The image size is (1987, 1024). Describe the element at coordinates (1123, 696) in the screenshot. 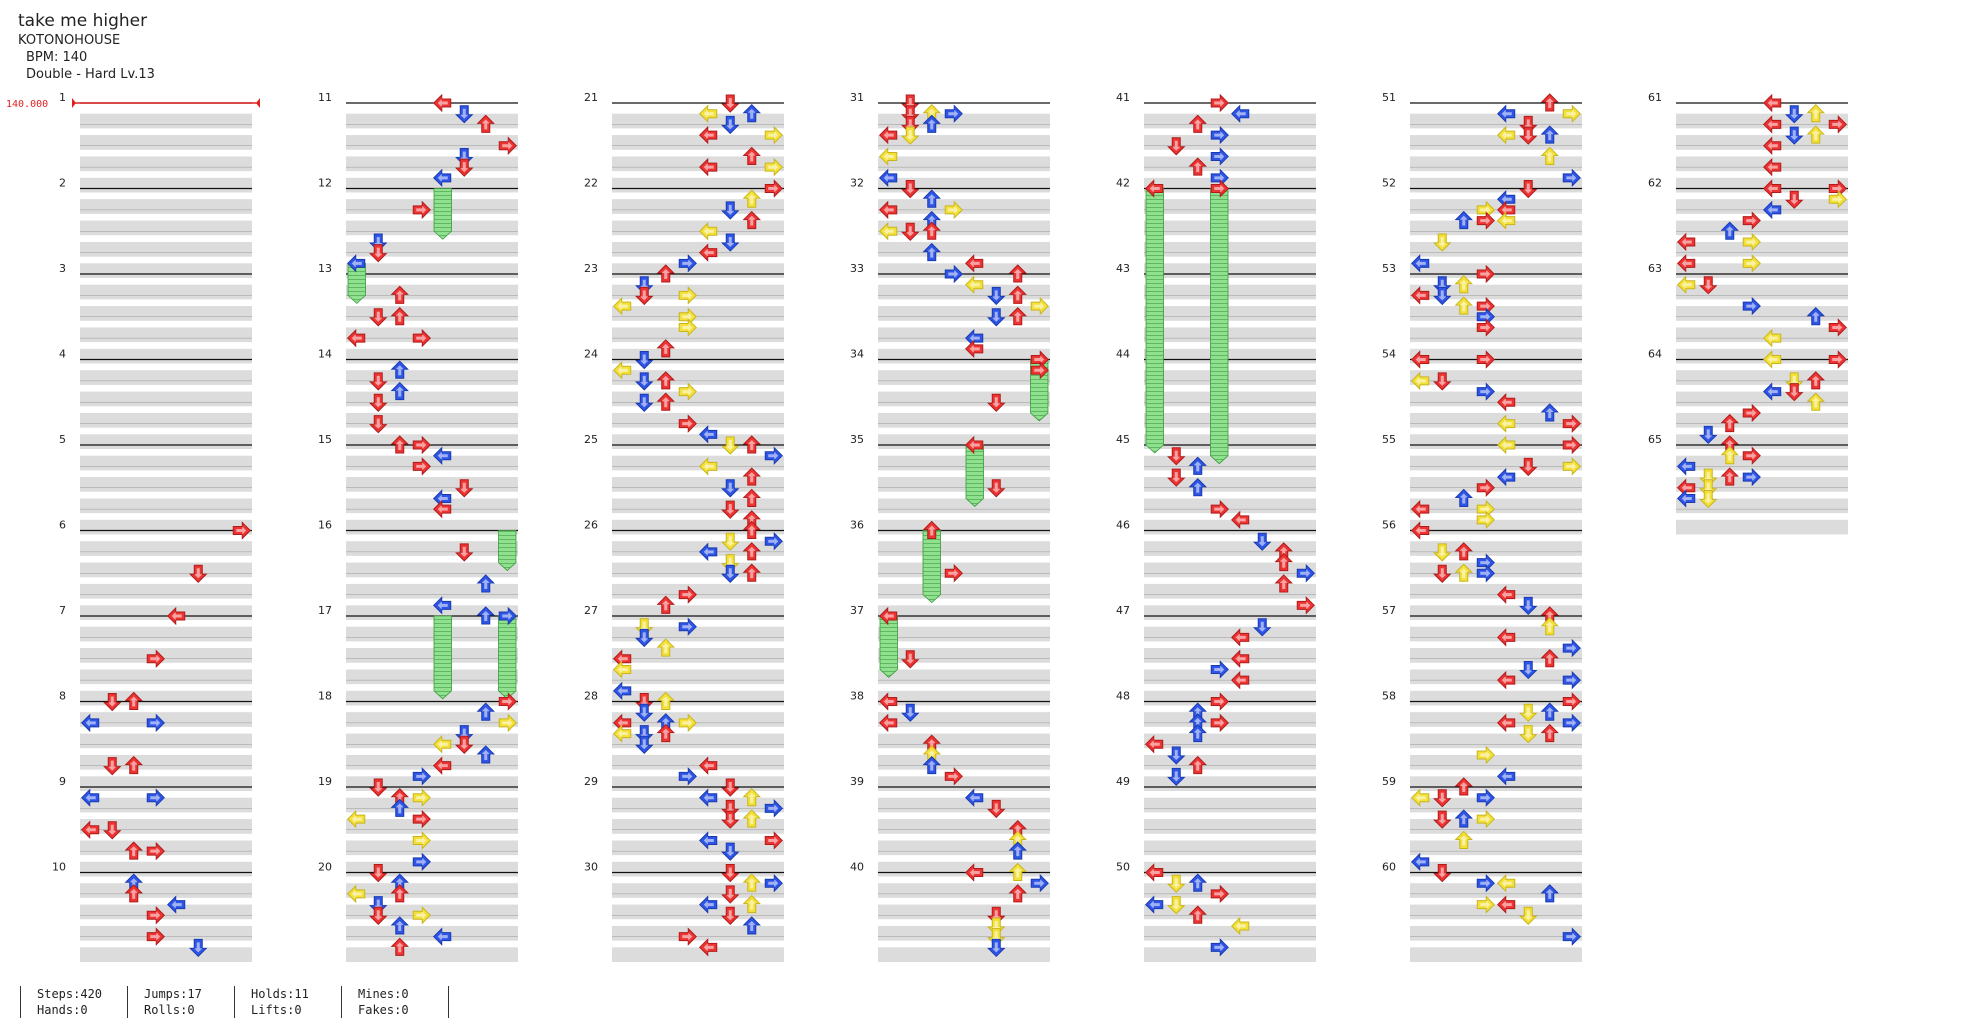

I see `measure-number: 48` at that location.